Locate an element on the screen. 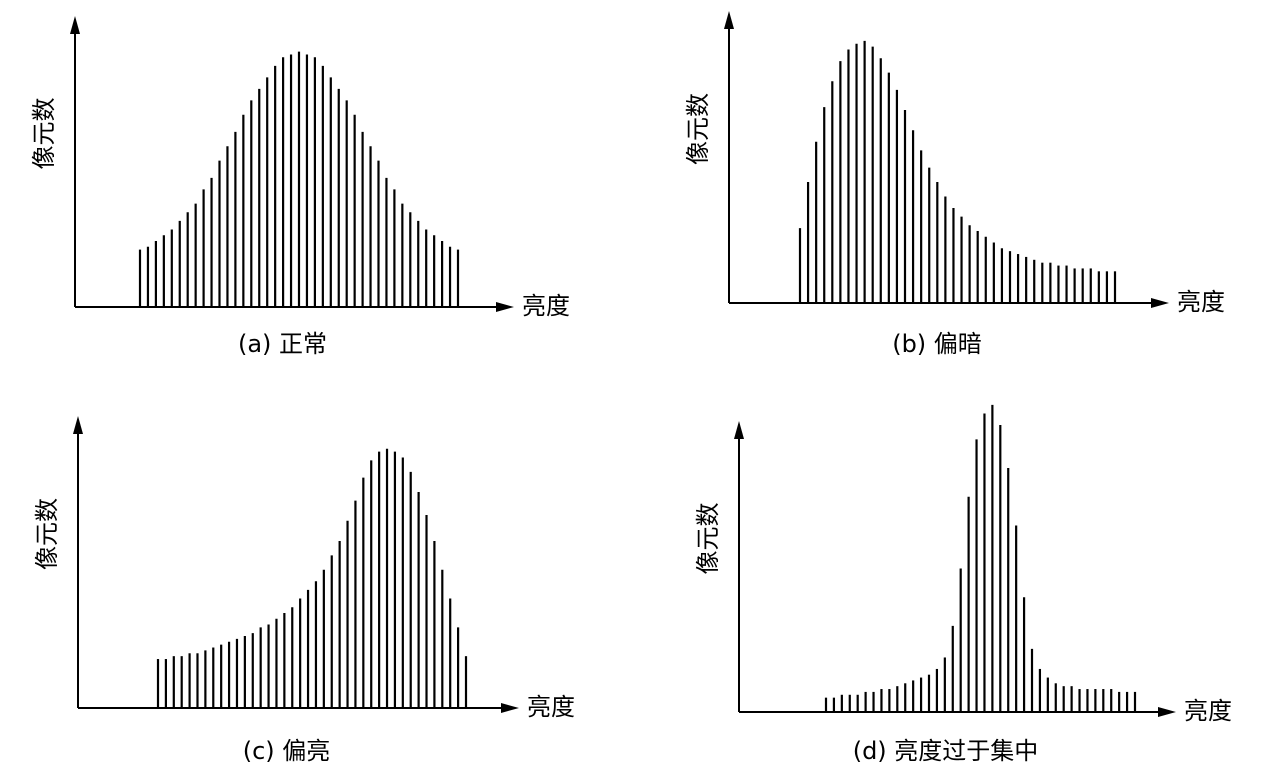 This screenshot has width=1270, height=781. caption: (c) 偏亮 is located at coordinates (287, 751).